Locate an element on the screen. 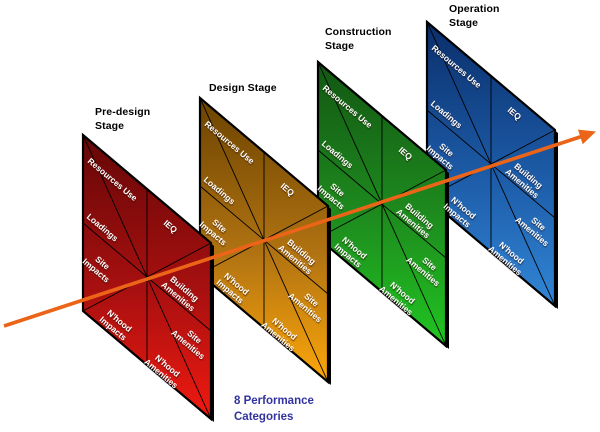 Image resolution: width=600 pixels, height=432 pixels. panel-predesign-stage is located at coordinates (147, 277).